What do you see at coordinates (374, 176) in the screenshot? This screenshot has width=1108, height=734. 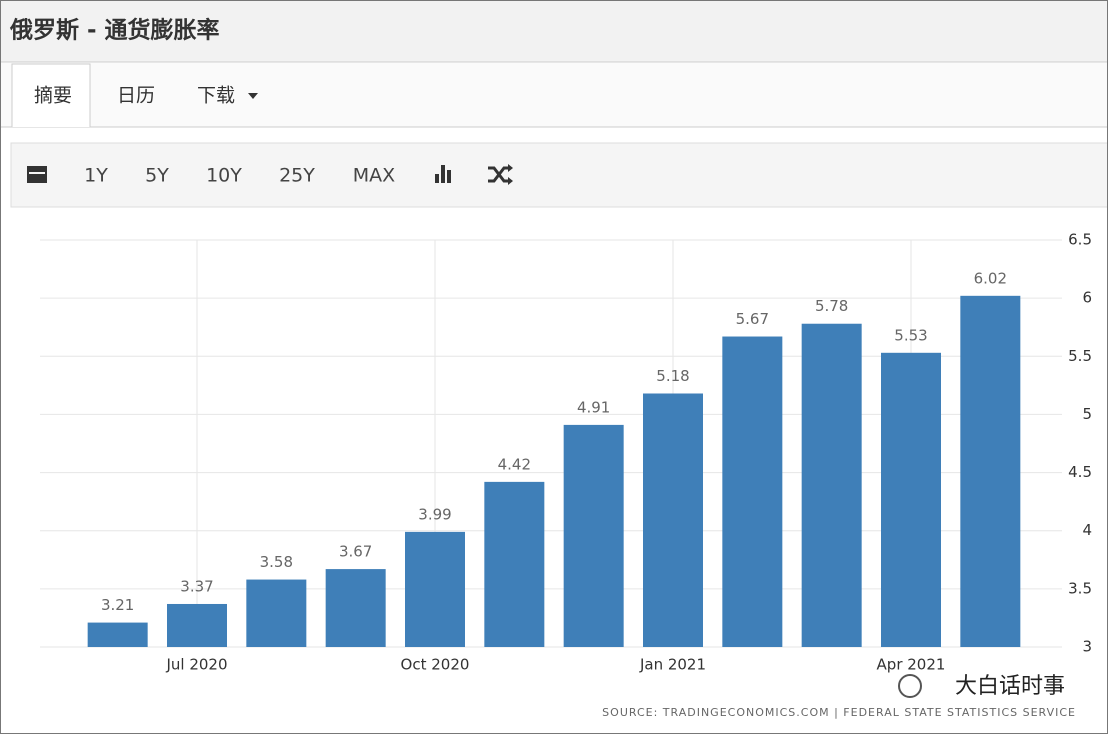 I see `range-button: MAX` at bounding box center [374, 176].